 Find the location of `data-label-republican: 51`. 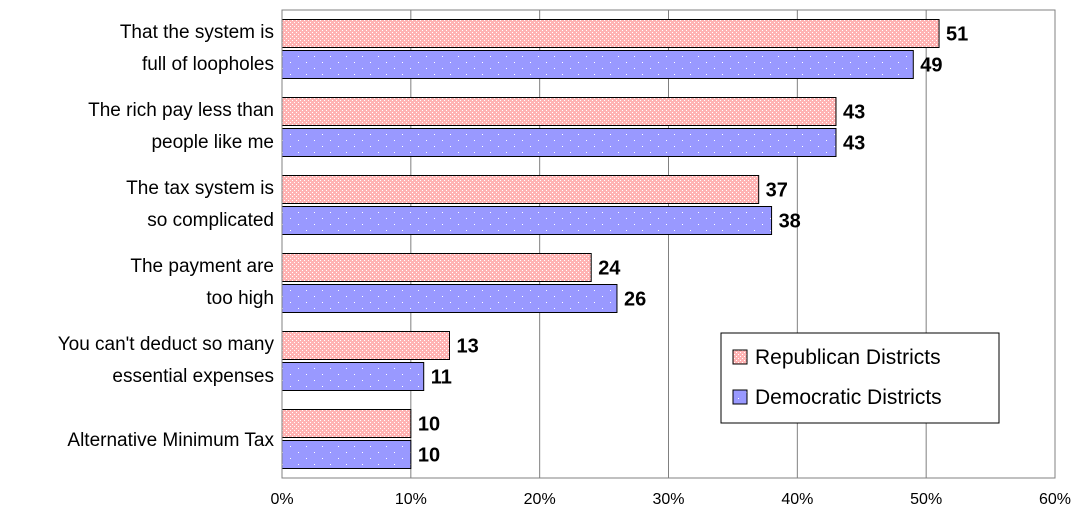

data-label-republican: 51 is located at coordinates (957, 35).